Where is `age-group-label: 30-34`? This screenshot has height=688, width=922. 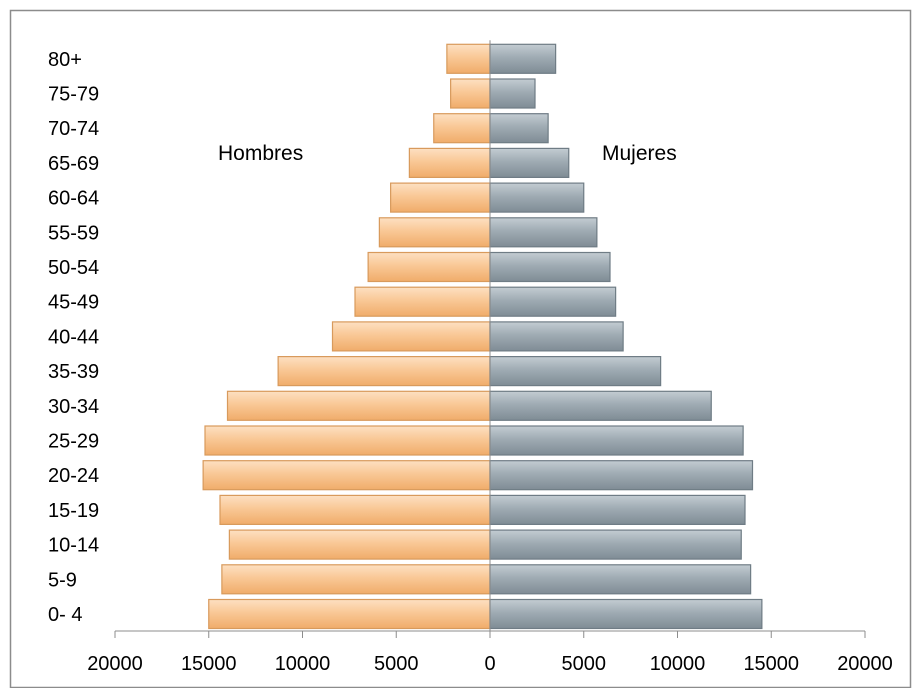 age-group-label: 30-34 is located at coordinates (73, 407).